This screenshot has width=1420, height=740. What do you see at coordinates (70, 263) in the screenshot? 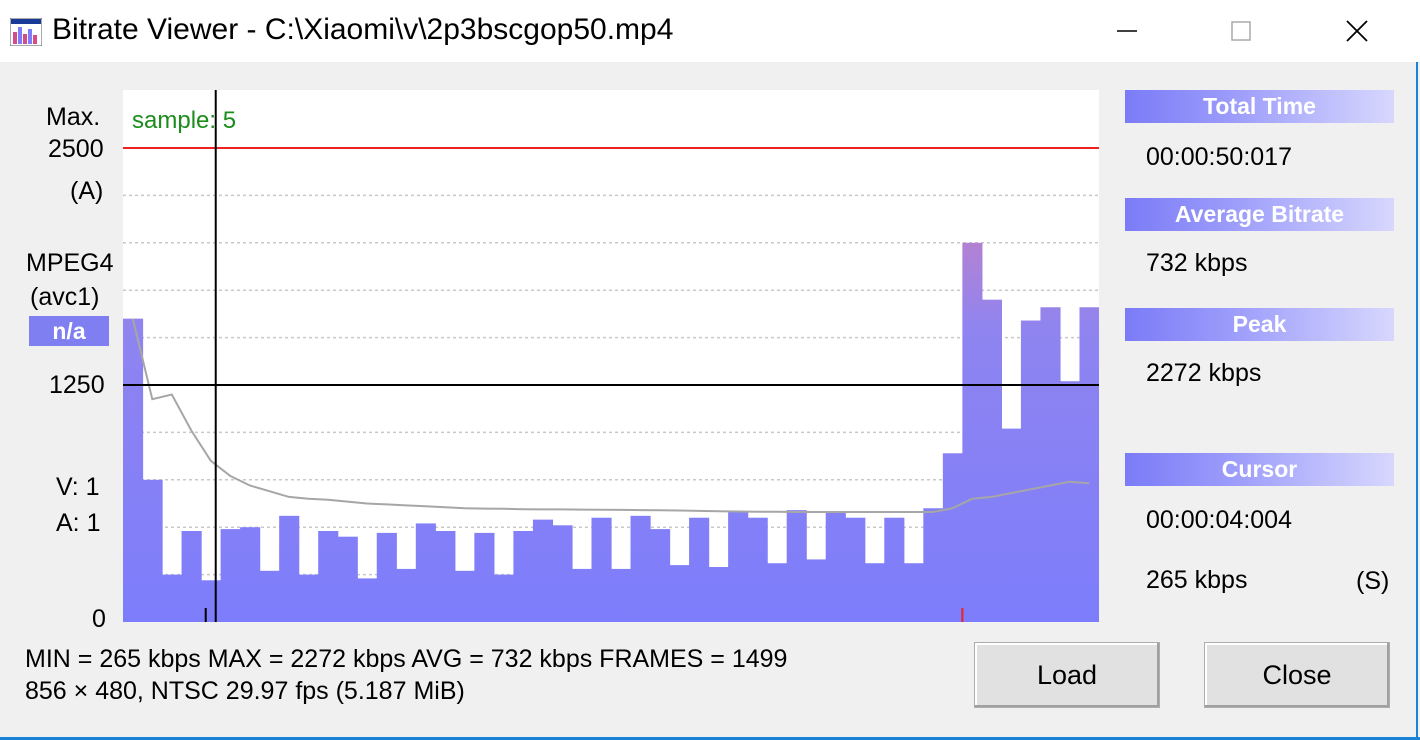
I see `codec-label: MPEG4` at bounding box center [70, 263].